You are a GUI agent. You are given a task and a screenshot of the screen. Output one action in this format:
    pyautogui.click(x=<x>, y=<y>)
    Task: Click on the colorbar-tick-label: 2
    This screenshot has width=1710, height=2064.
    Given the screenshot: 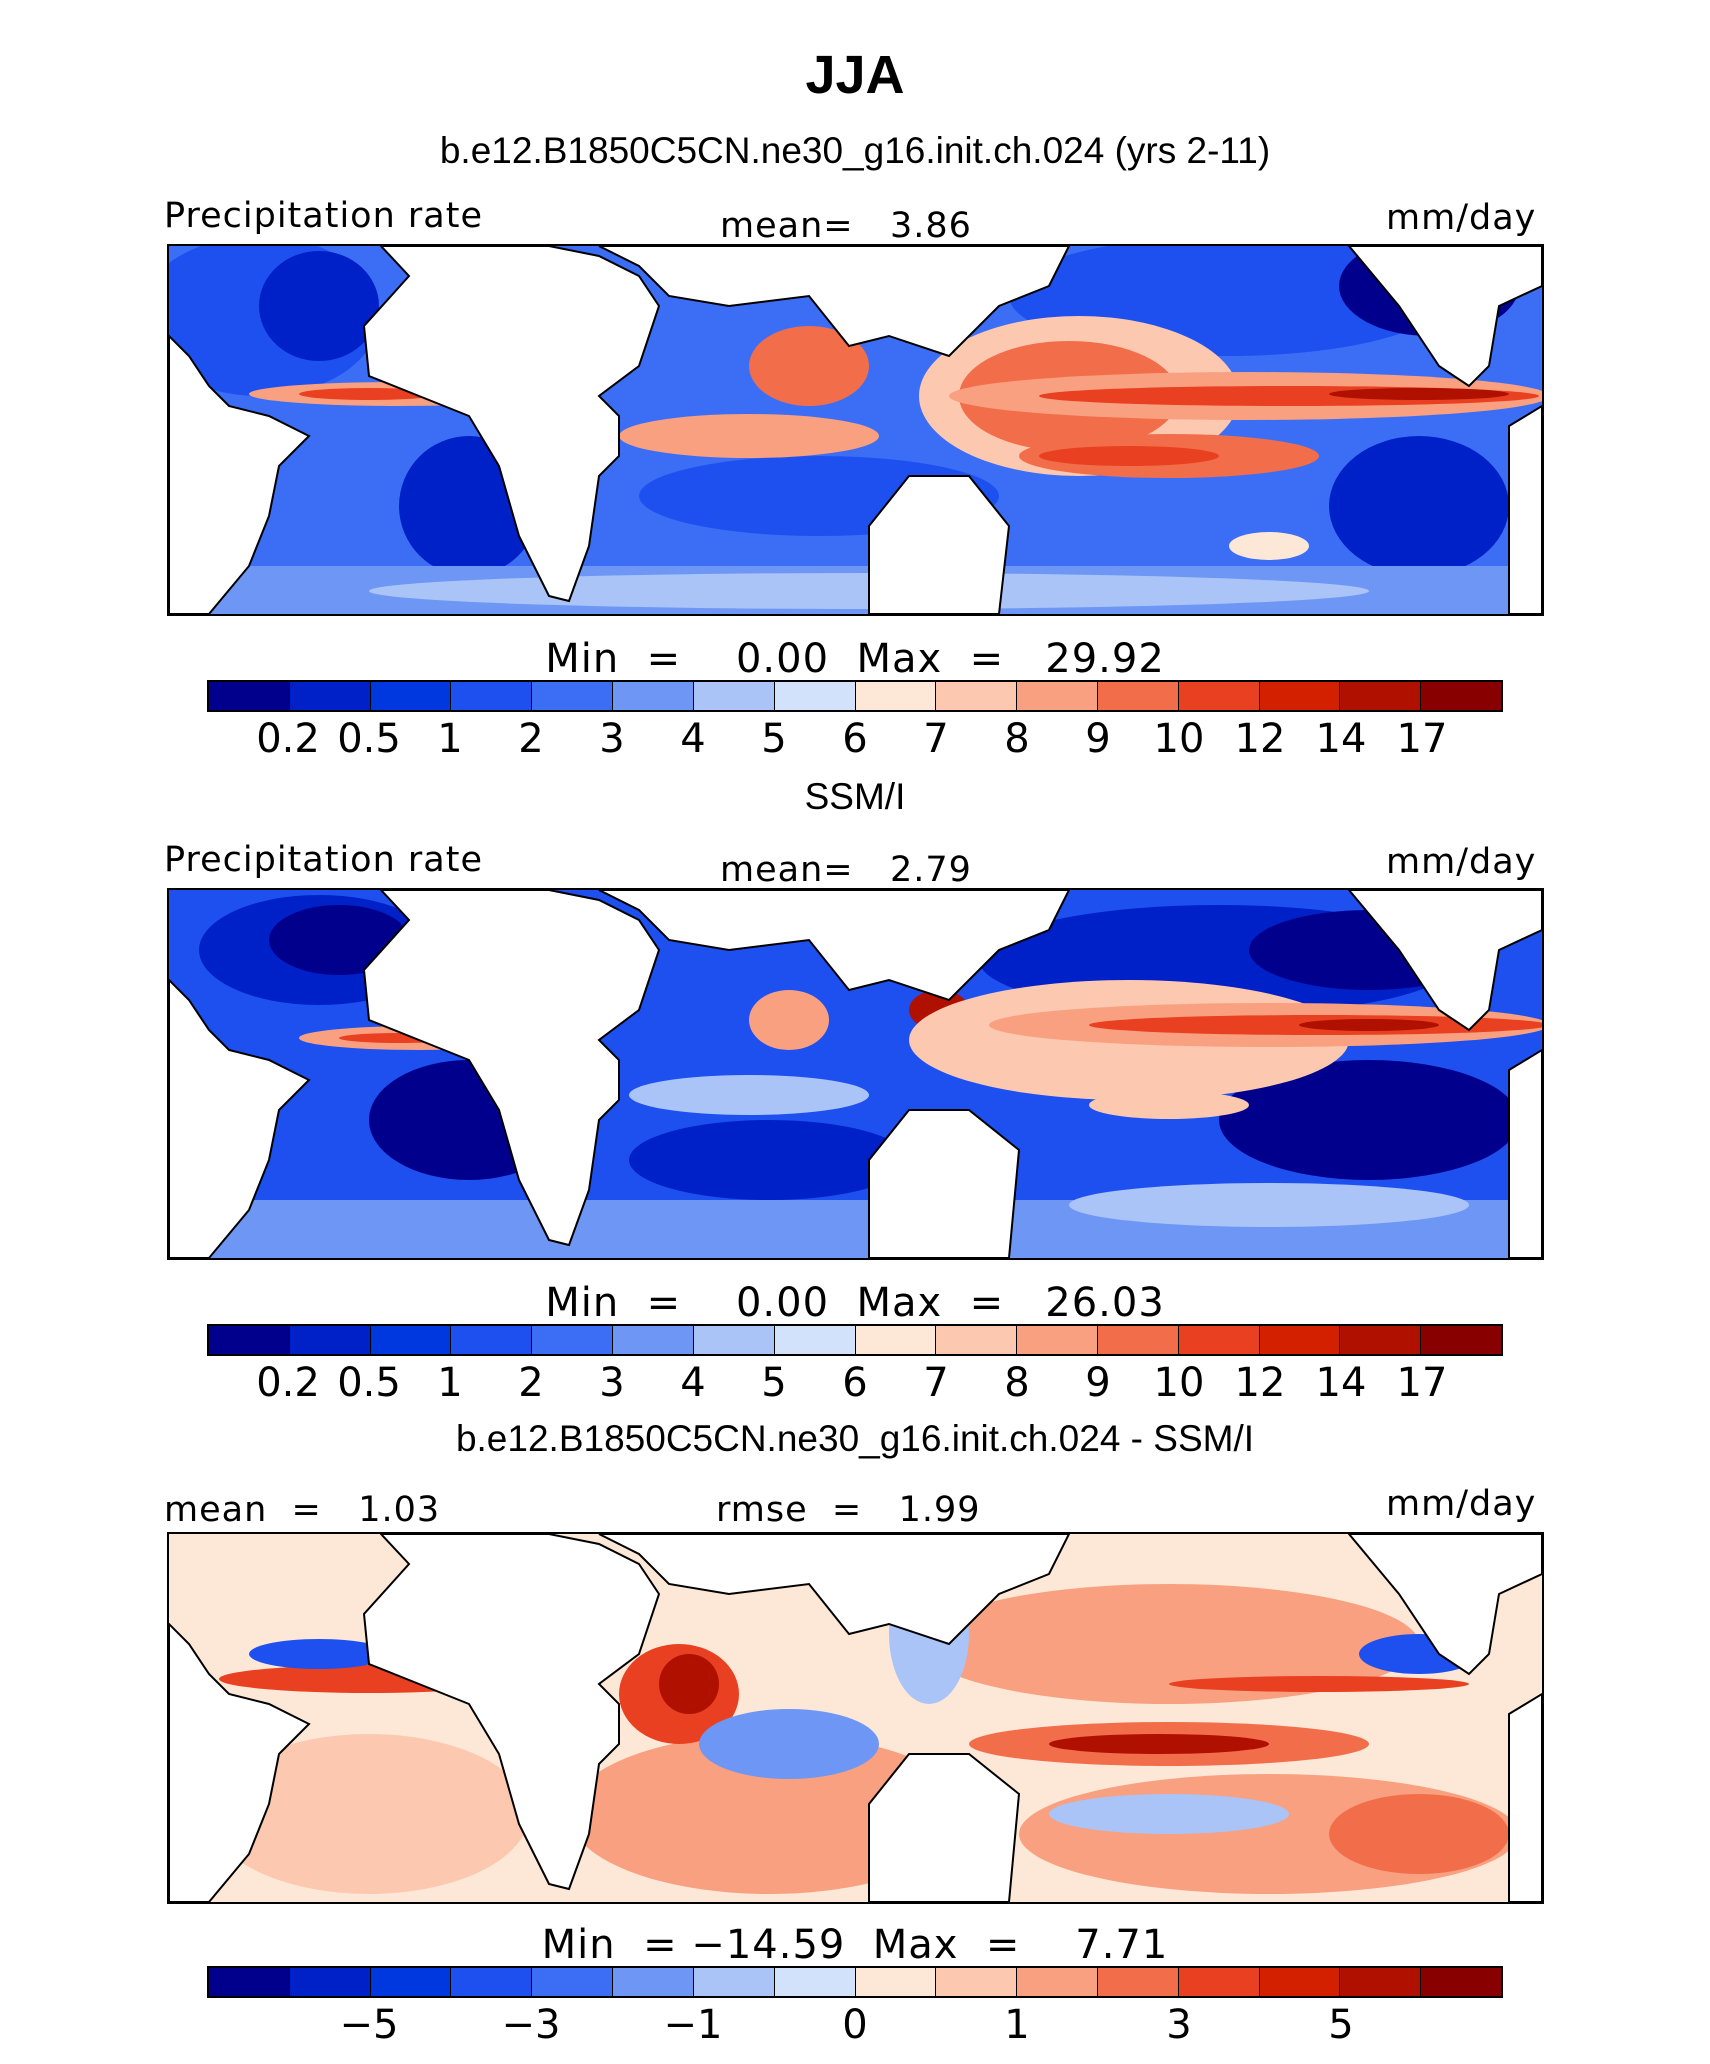 What is the action you would take?
    pyautogui.click(x=531, y=1383)
    